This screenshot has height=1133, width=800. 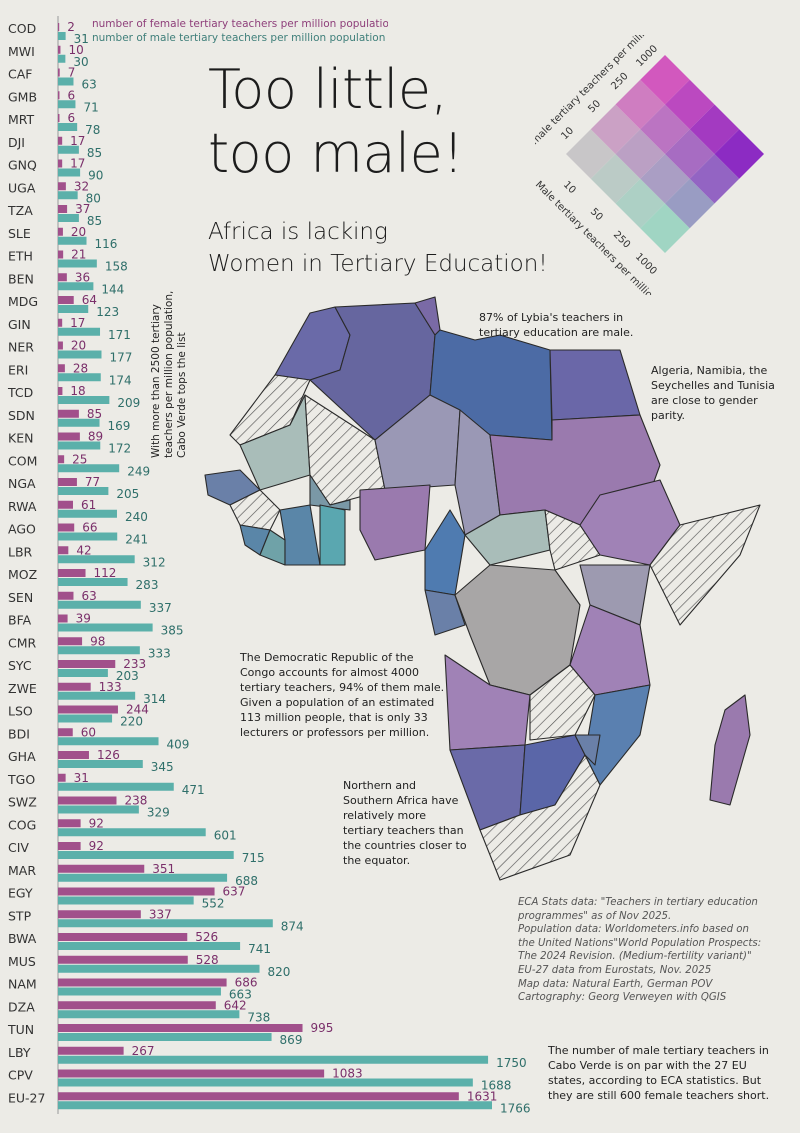 I want to click on bivariate-cell, so click(x=714, y=129).